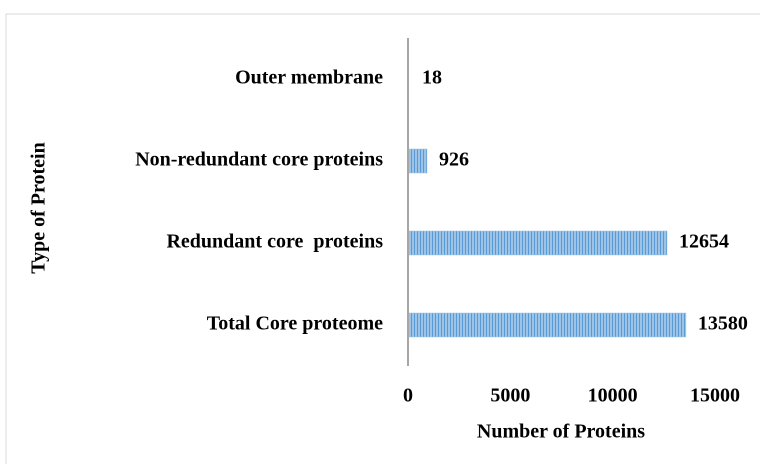 The image size is (760, 464). I want to click on x-tick-label: 5000, so click(510, 396).